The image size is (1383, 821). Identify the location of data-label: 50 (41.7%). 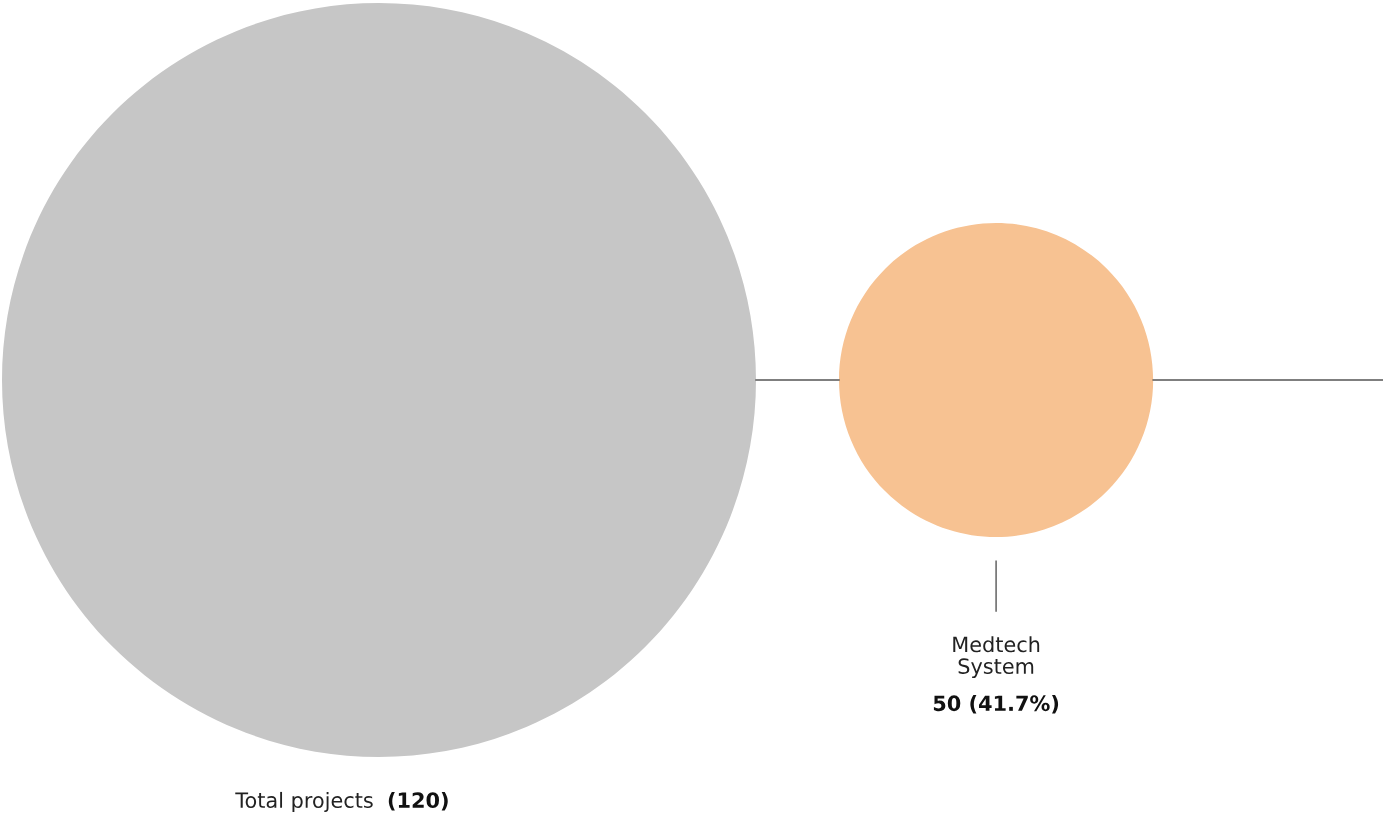
(996, 704).